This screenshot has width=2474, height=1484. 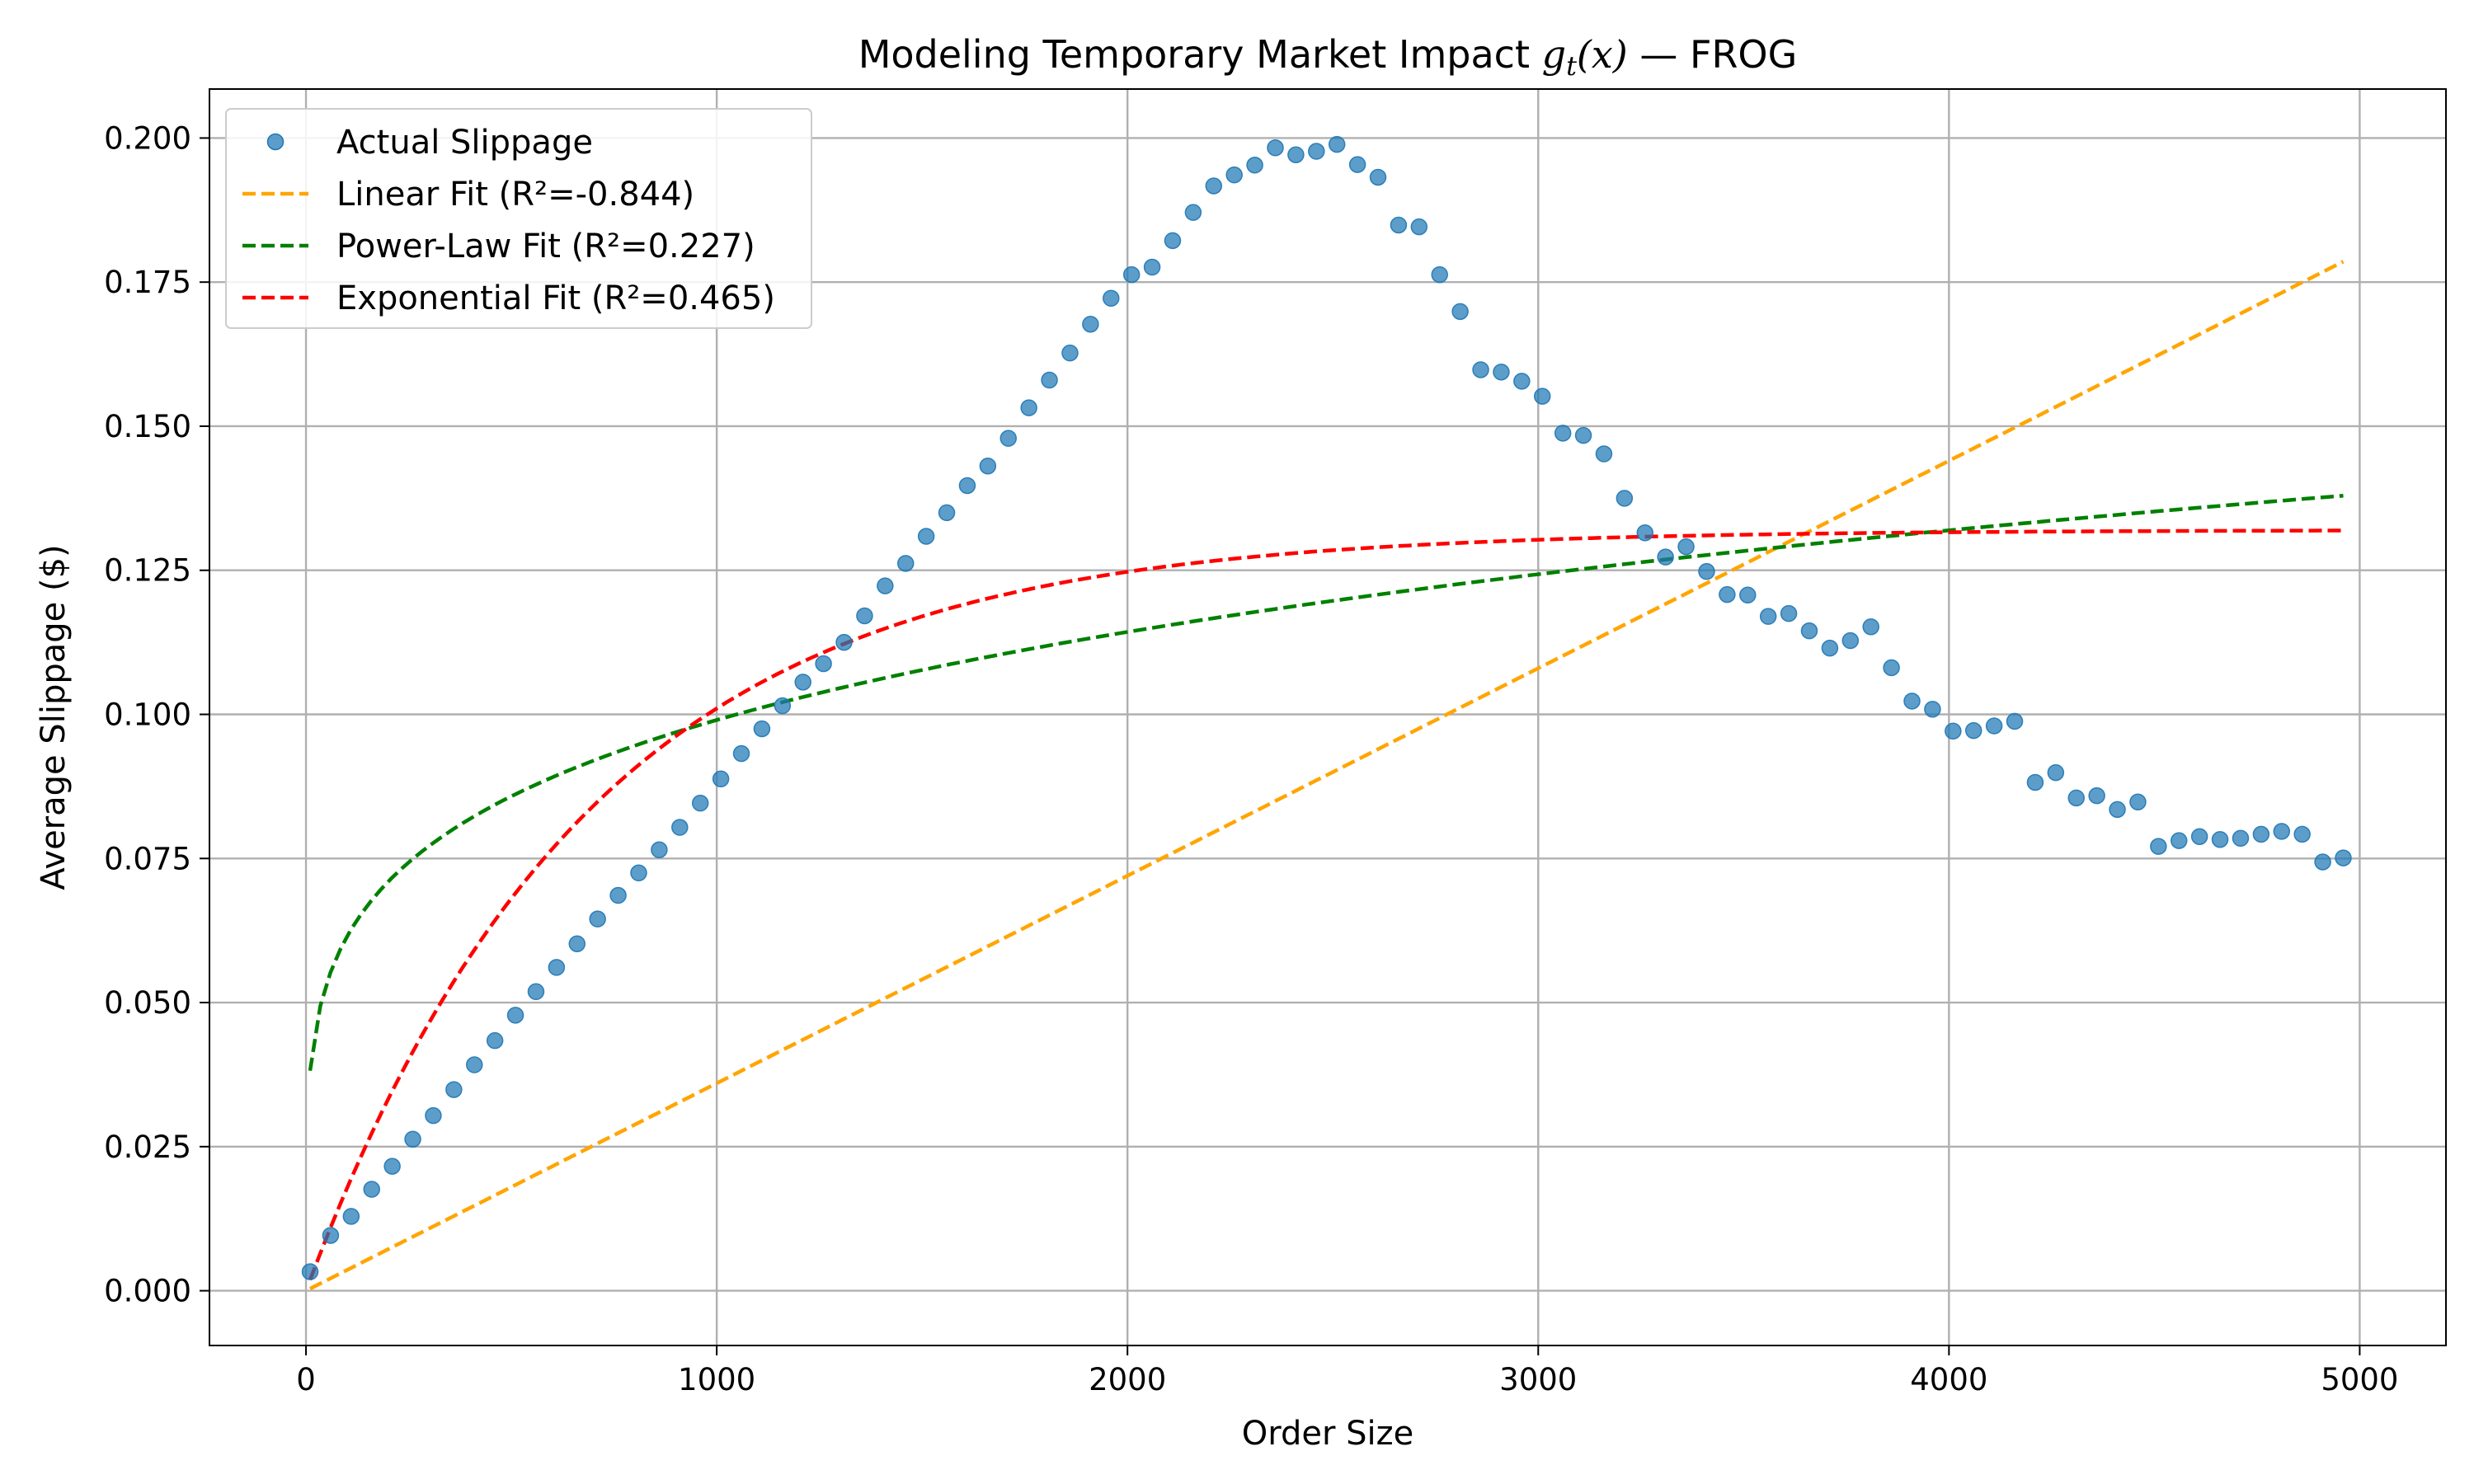 What do you see at coordinates (1127, 1379) in the screenshot?
I see `x-tick-label: 2000` at bounding box center [1127, 1379].